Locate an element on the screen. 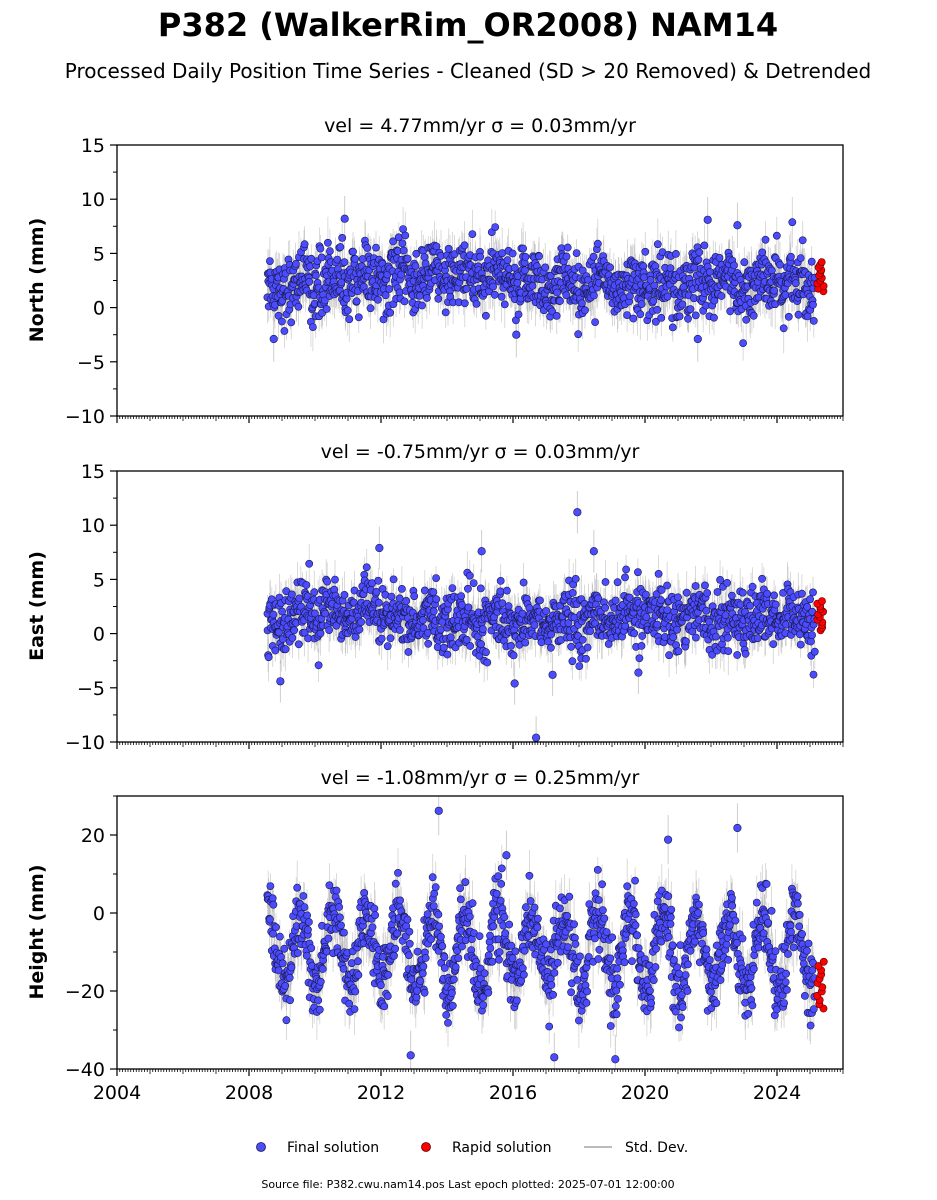 The image size is (937, 1200). y-tick-label: 10 is located at coordinates (93, 200).